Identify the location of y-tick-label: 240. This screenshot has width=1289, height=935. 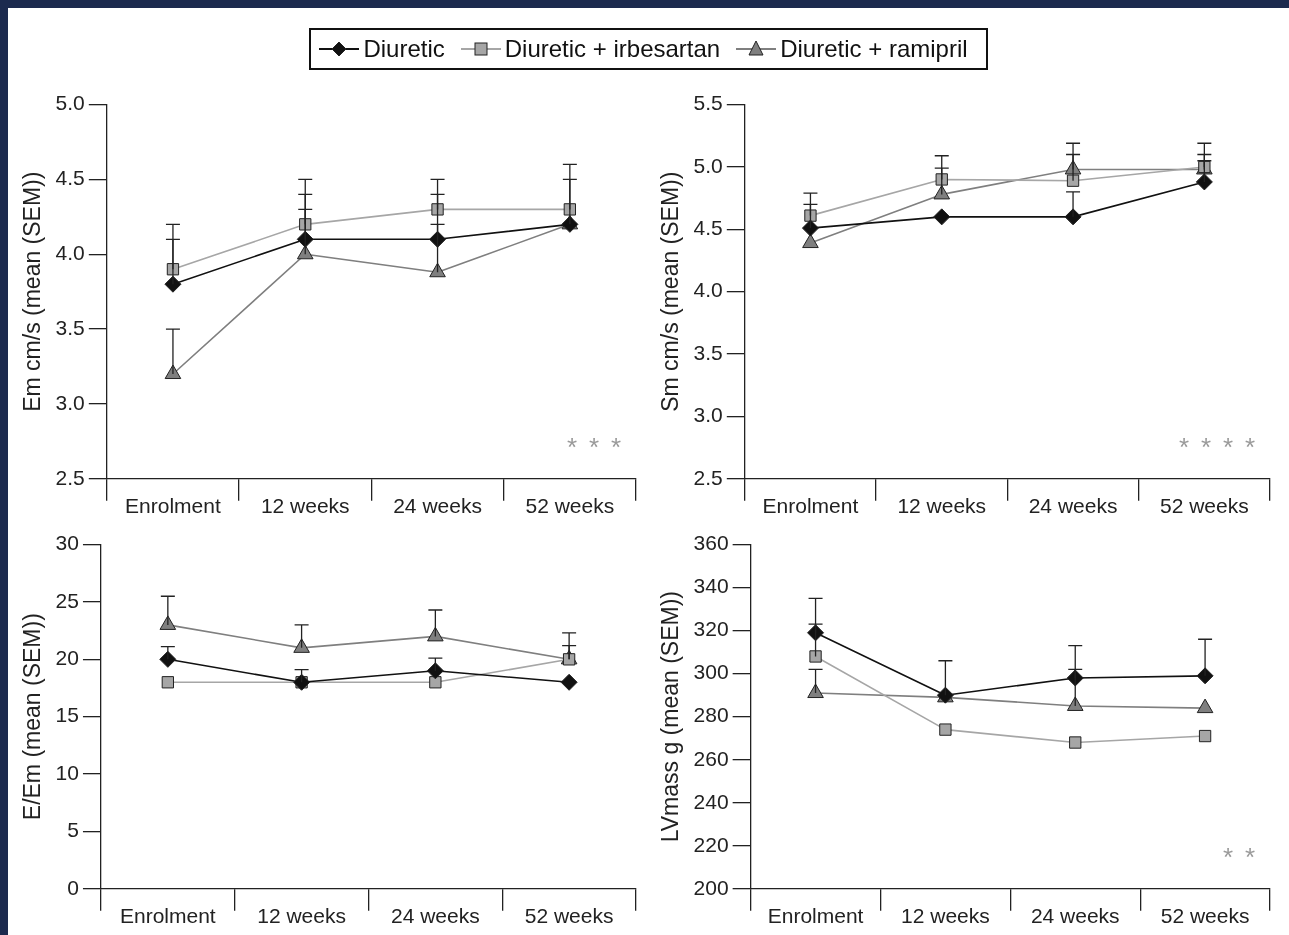
(711, 801).